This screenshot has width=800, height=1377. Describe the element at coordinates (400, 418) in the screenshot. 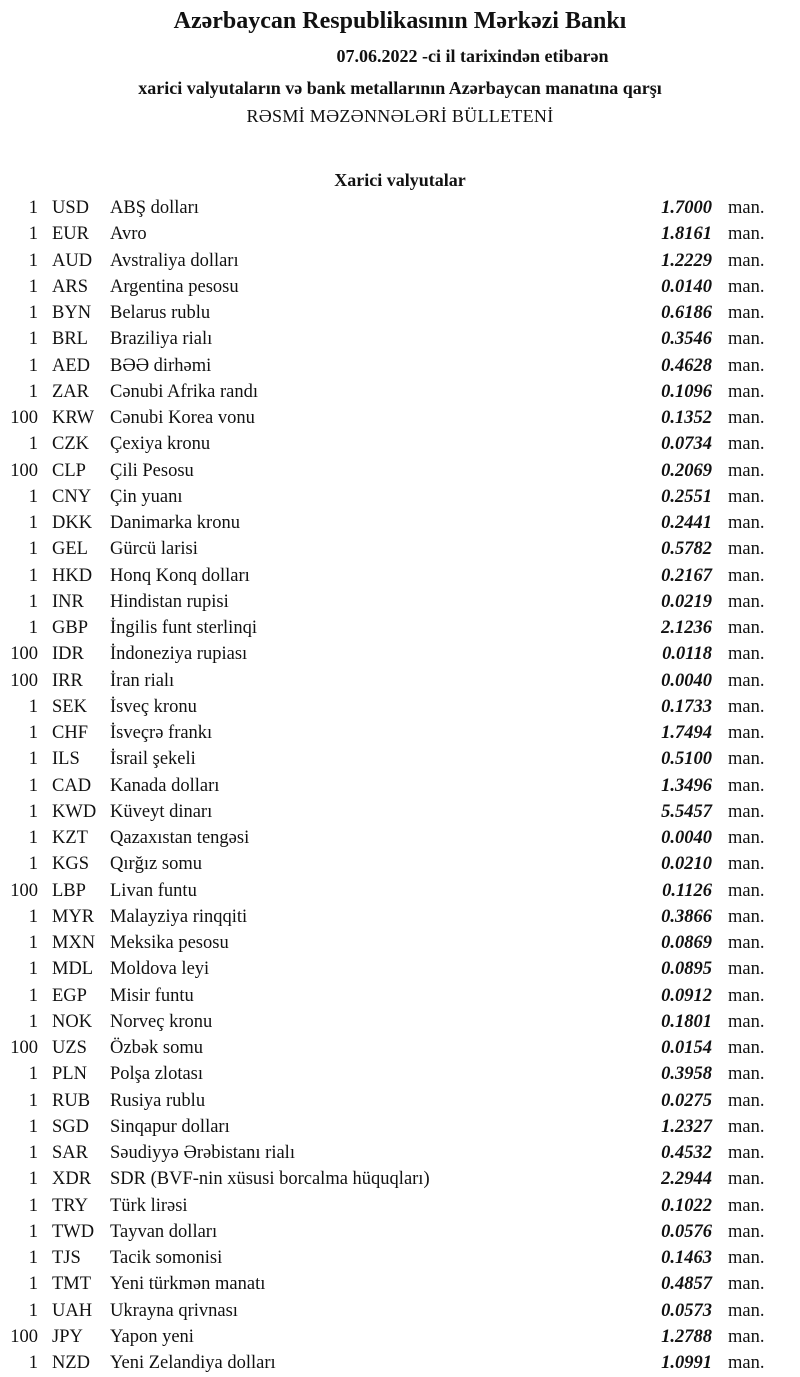

I see `table-row: 100 KRW Cənubi Korea vonu 0.1352 man.` at that location.